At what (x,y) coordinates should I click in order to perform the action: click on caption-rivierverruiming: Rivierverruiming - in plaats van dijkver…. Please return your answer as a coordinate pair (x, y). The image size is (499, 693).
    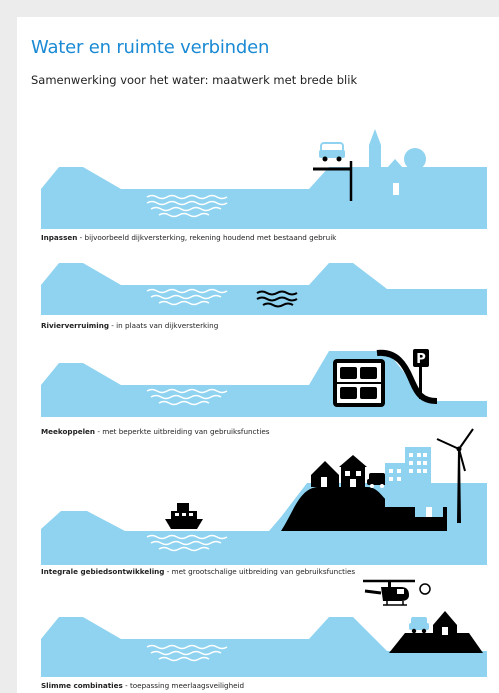
    Looking at the image, I should click on (130, 325).